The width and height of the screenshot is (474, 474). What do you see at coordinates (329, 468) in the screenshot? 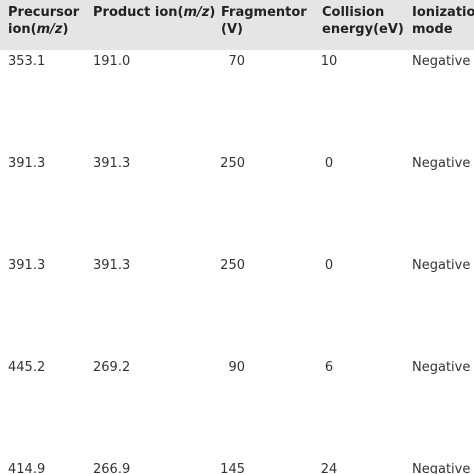
I see `cell: 24` at bounding box center [329, 468].